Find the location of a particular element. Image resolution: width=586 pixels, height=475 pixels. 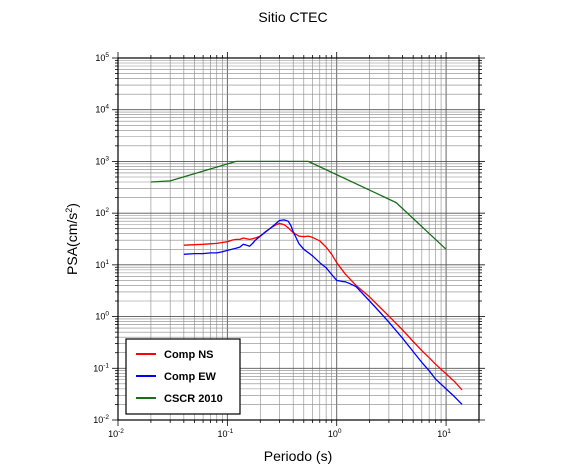

y-tick-label: 10⁴ is located at coordinates (102, 109).